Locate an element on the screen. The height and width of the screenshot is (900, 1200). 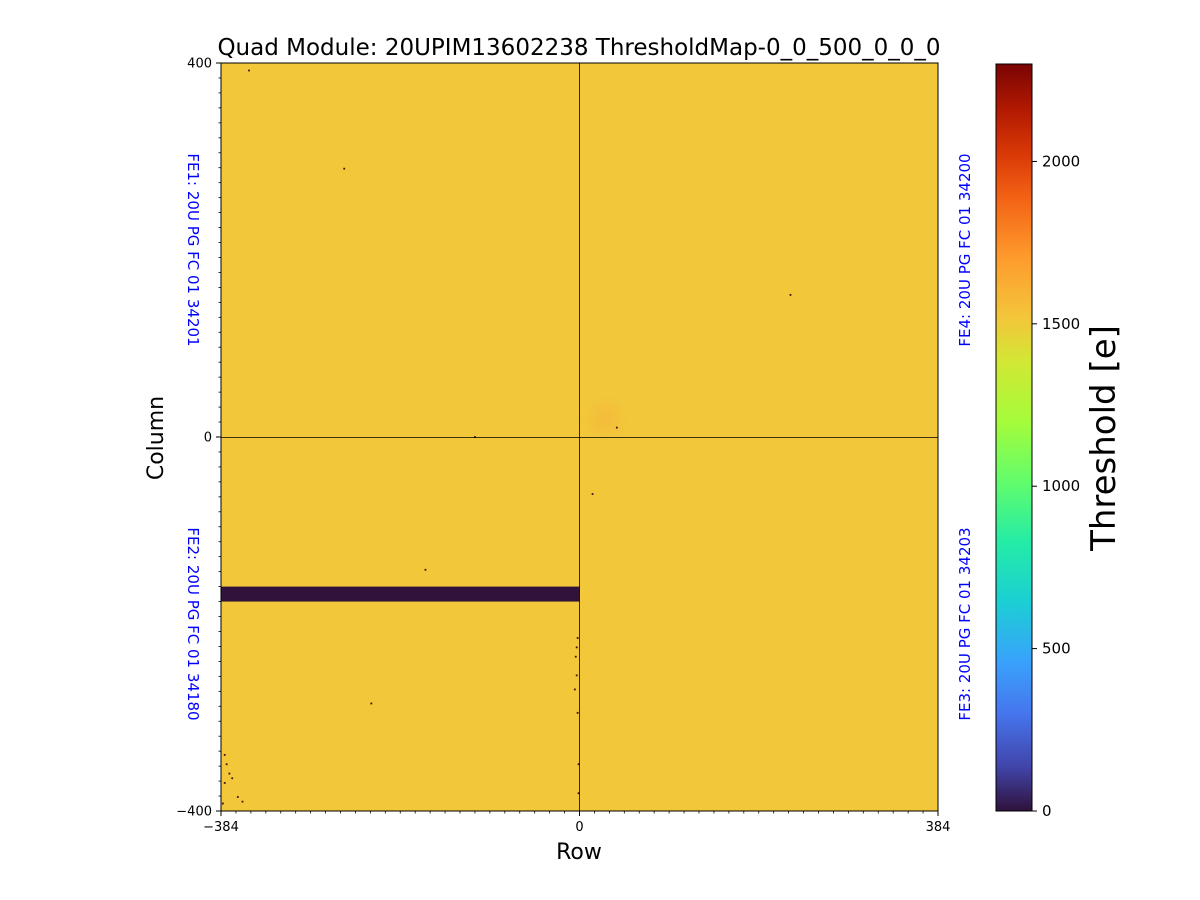
colorbar-ticks: 0 500 1000 1500 2000 is located at coordinates (1056, 486).